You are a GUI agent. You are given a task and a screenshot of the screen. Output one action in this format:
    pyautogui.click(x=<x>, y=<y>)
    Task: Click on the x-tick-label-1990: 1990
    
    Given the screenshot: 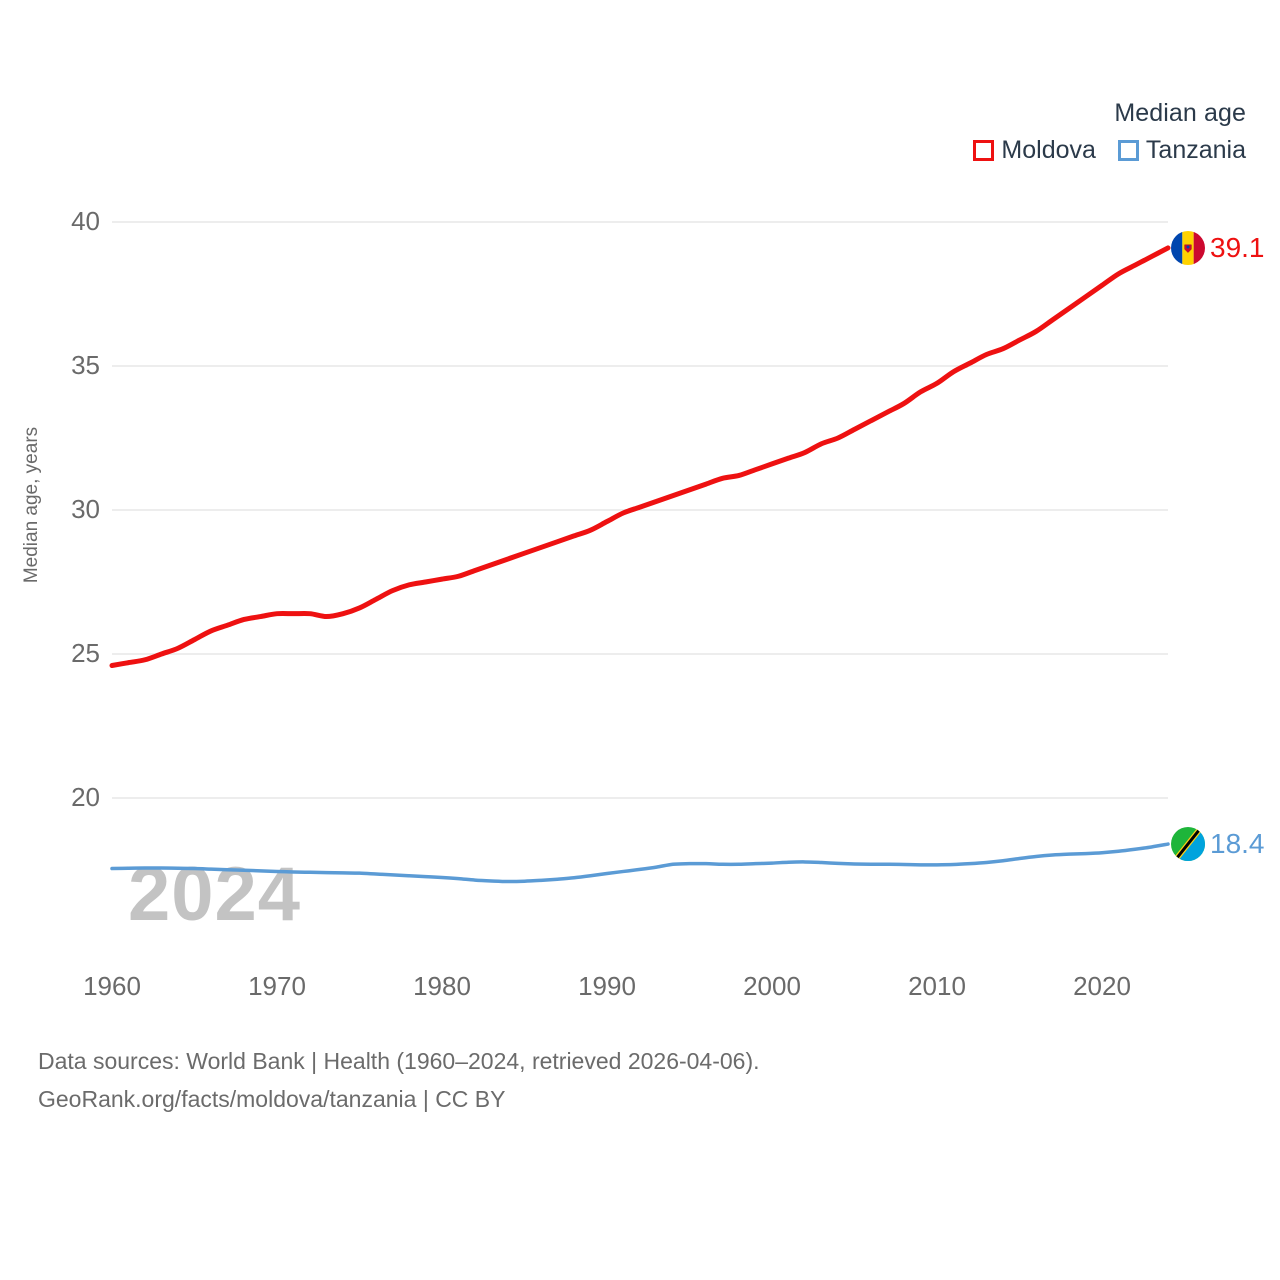 What is the action you would take?
    pyautogui.click(x=607, y=986)
    